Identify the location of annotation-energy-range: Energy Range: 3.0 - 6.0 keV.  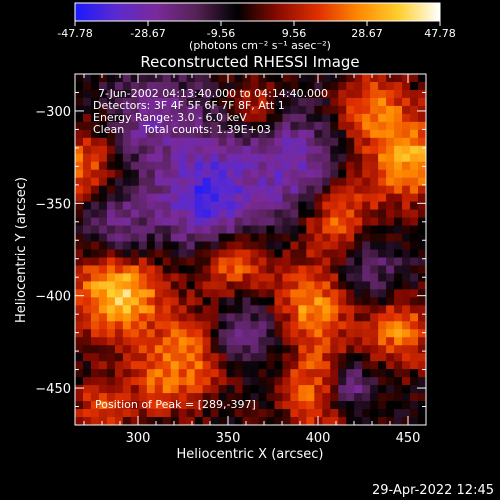
(170, 117).